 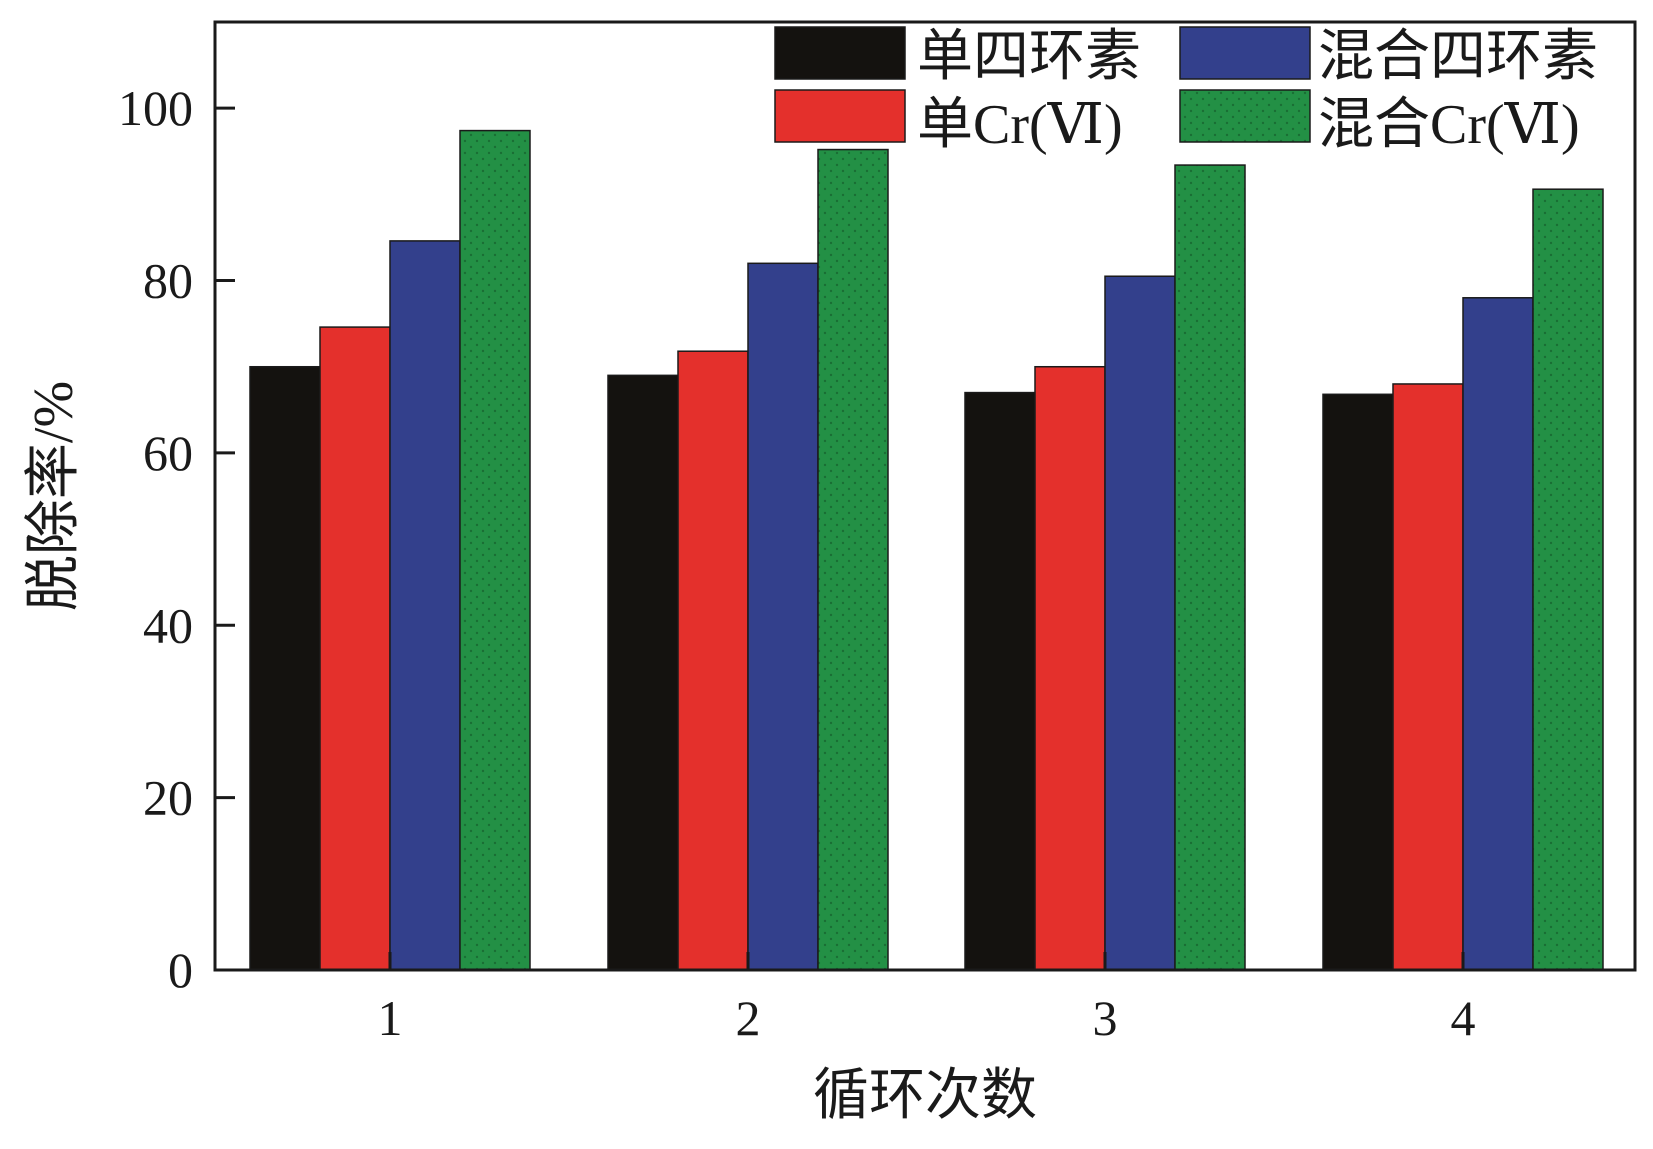 What do you see at coordinates (168, 453) in the screenshot?
I see `y-tick-label: 60` at bounding box center [168, 453].